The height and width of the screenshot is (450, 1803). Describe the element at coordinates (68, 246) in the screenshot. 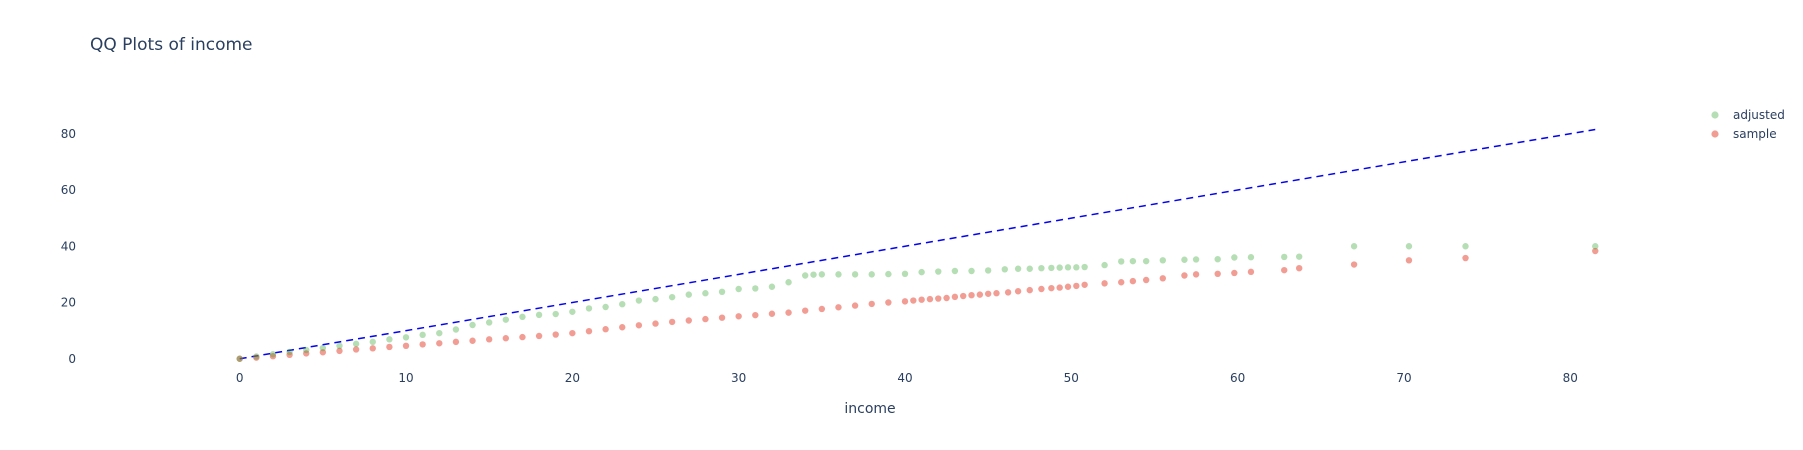

I see `y-axis-ticks: 0 20 40 60 80` at that location.